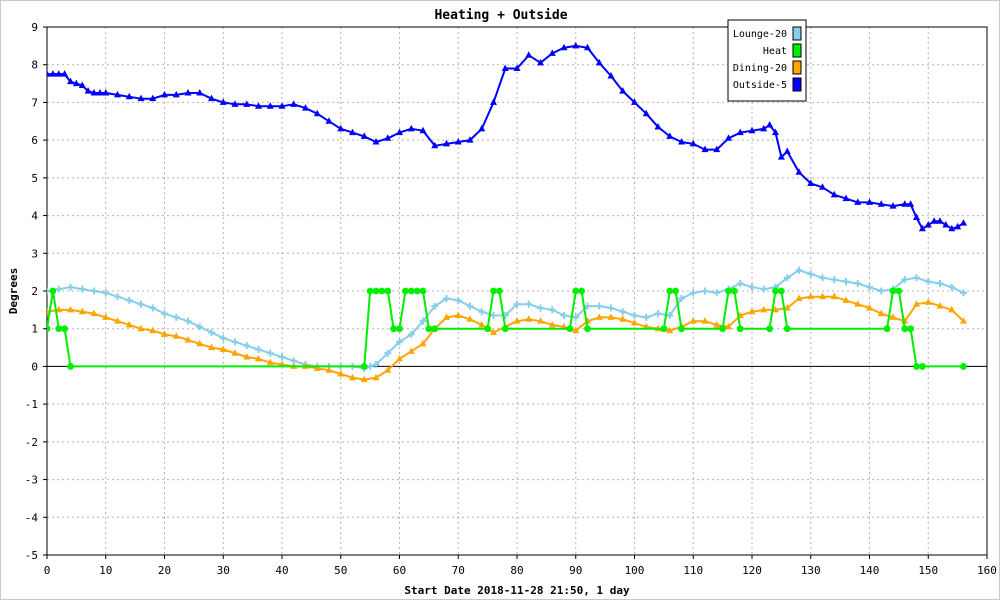 This screenshot has height=601, width=1000. What do you see at coordinates (34, 178) in the screenshot?
I see `y-tick-label: 5` at bounding box center [34, 178].